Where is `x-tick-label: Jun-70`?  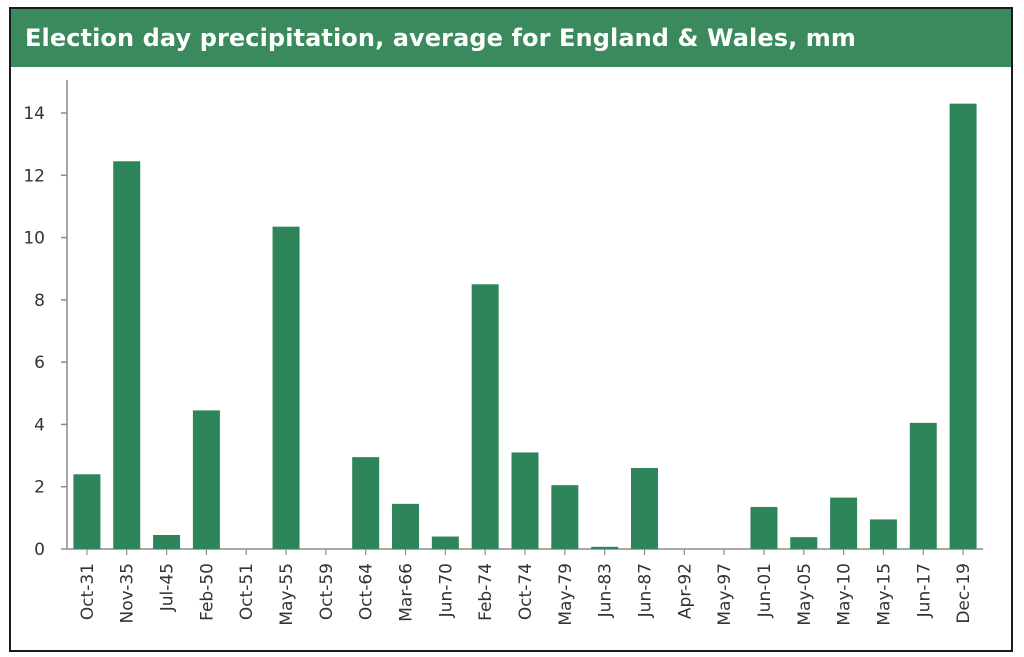
x-tick-label: Jun-70 is located at coordinates (446, 590).